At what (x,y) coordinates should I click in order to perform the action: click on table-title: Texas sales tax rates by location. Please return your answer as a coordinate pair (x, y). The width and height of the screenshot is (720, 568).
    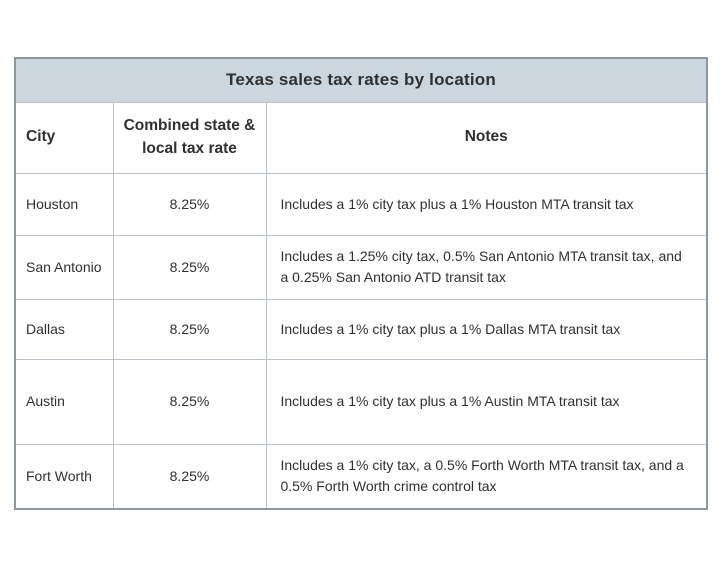
    Looking at the image, I should click on (361, 80).